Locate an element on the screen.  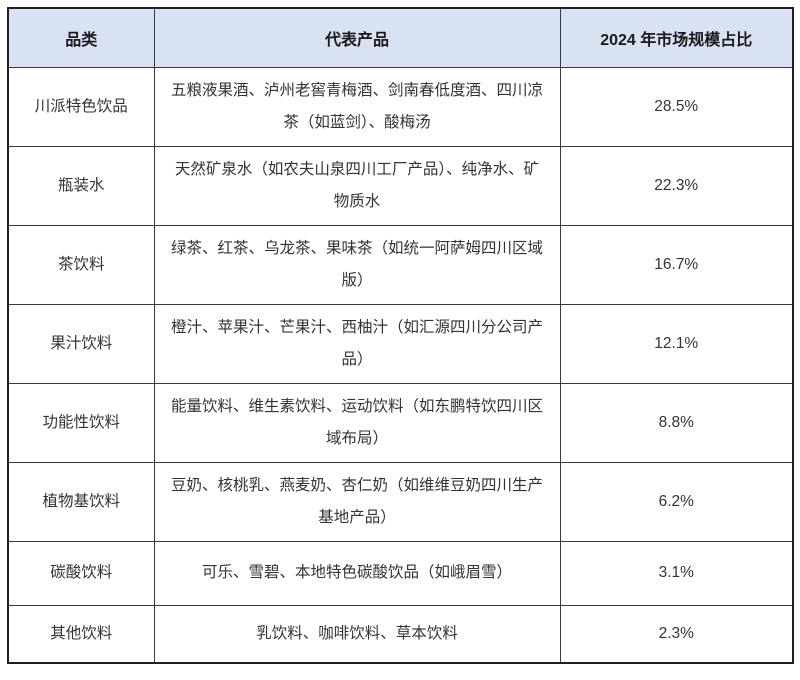
share-cell: 6.2% is located at coordinates (676, 501).